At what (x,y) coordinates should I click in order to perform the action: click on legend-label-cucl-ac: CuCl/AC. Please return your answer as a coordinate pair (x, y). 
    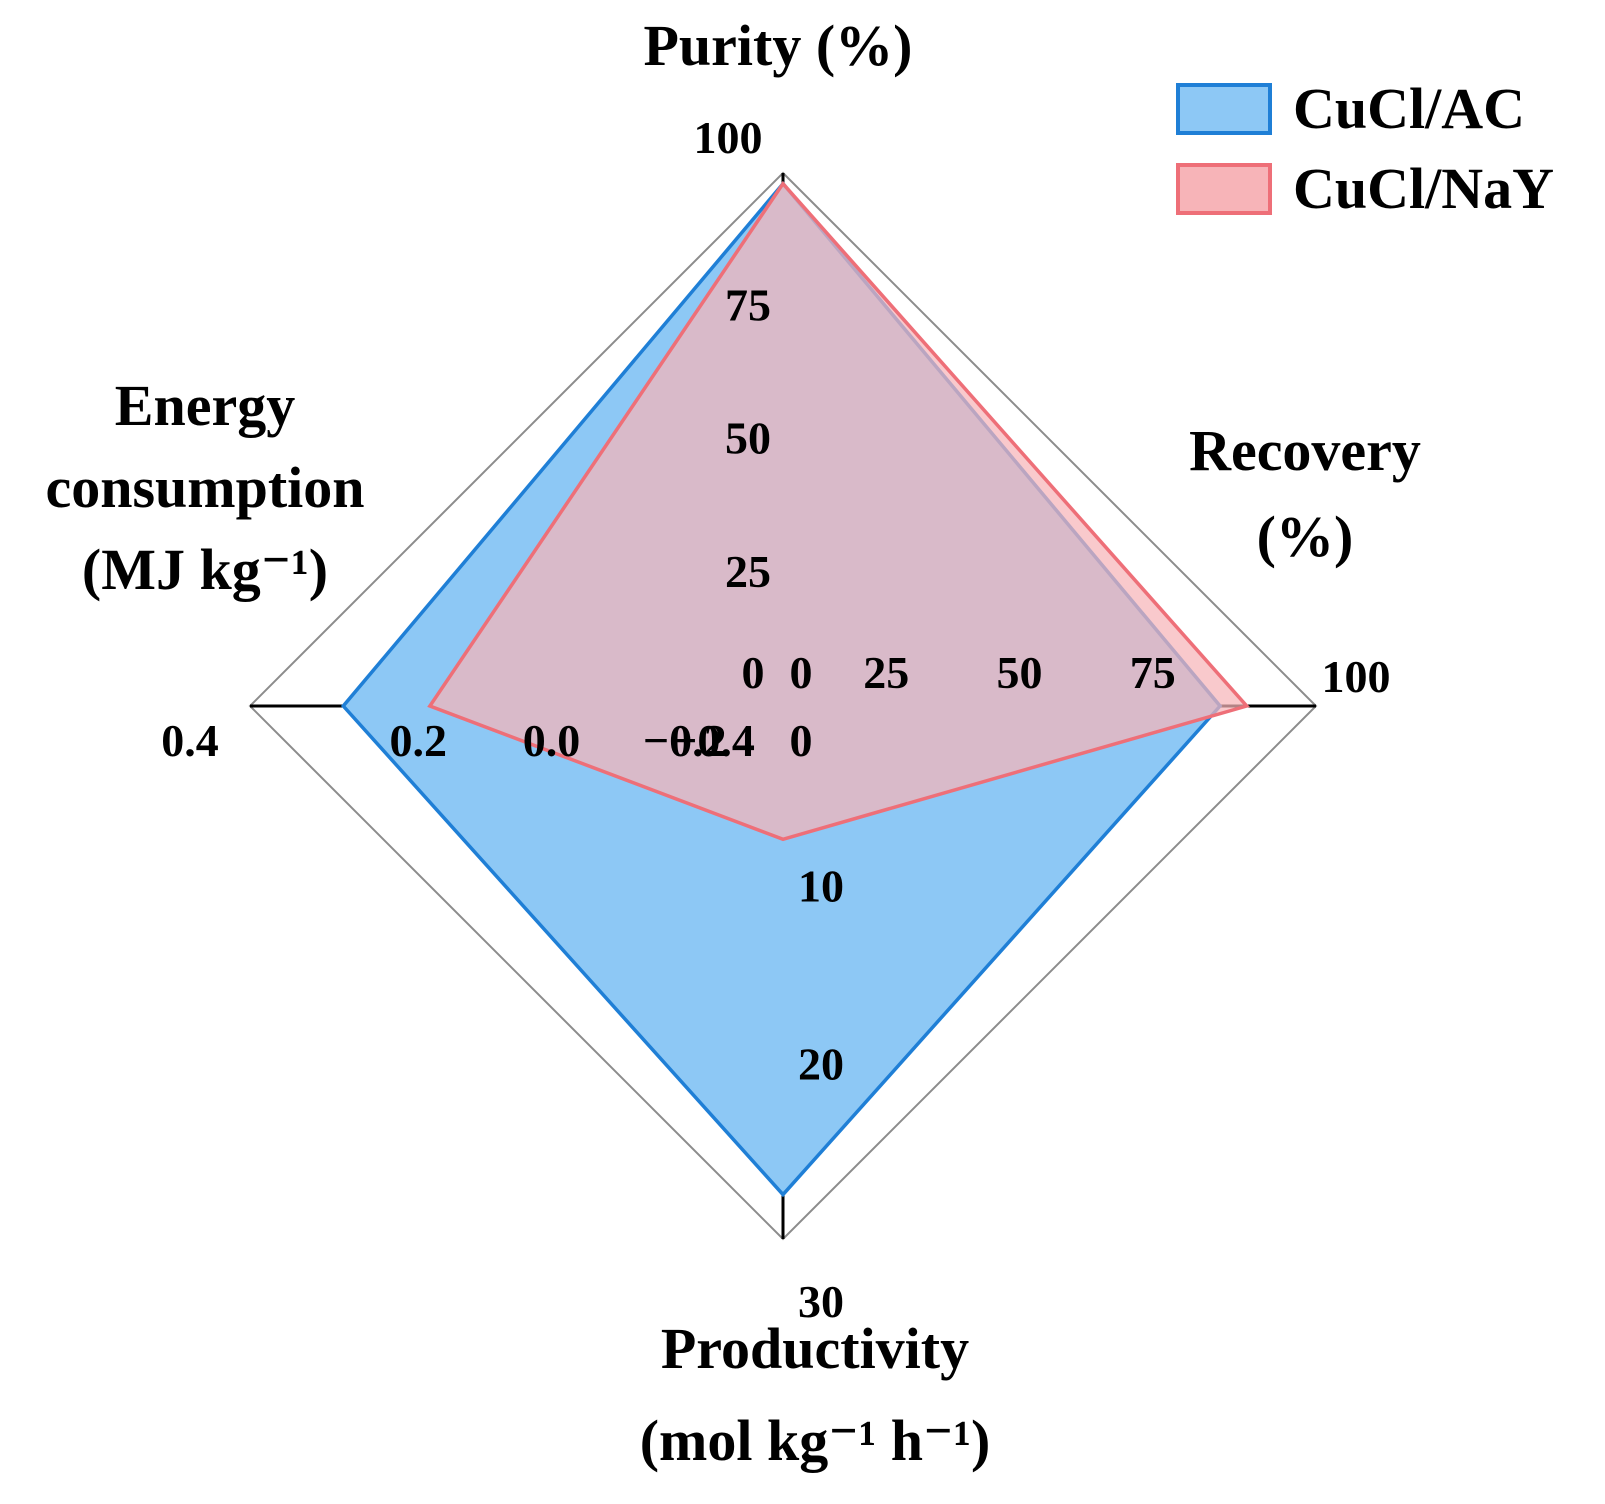
    Looking at the image, I should click on (1409, 108).